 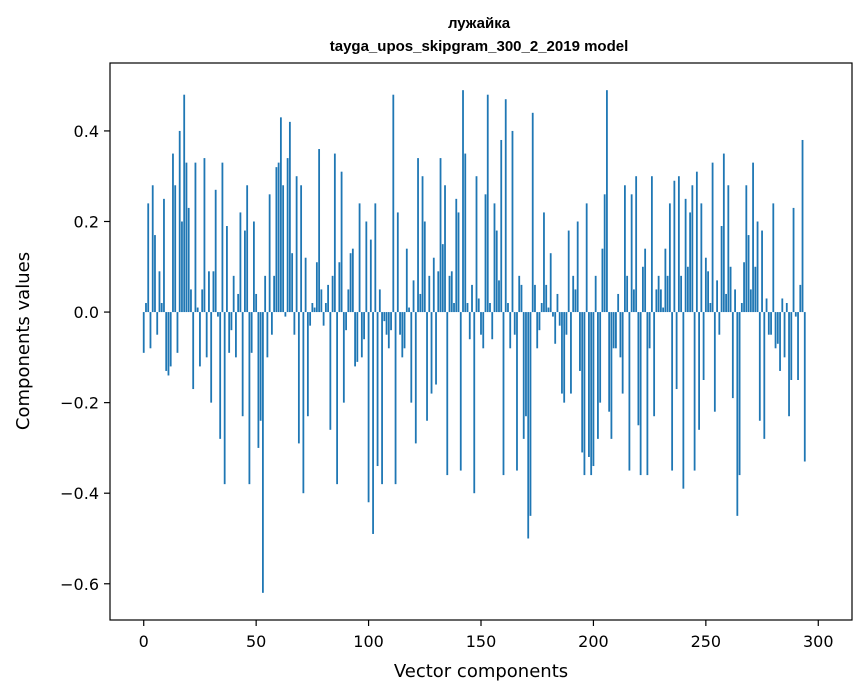 I want to click on y-tick-label: 0.0, so click(x=86, y=312).